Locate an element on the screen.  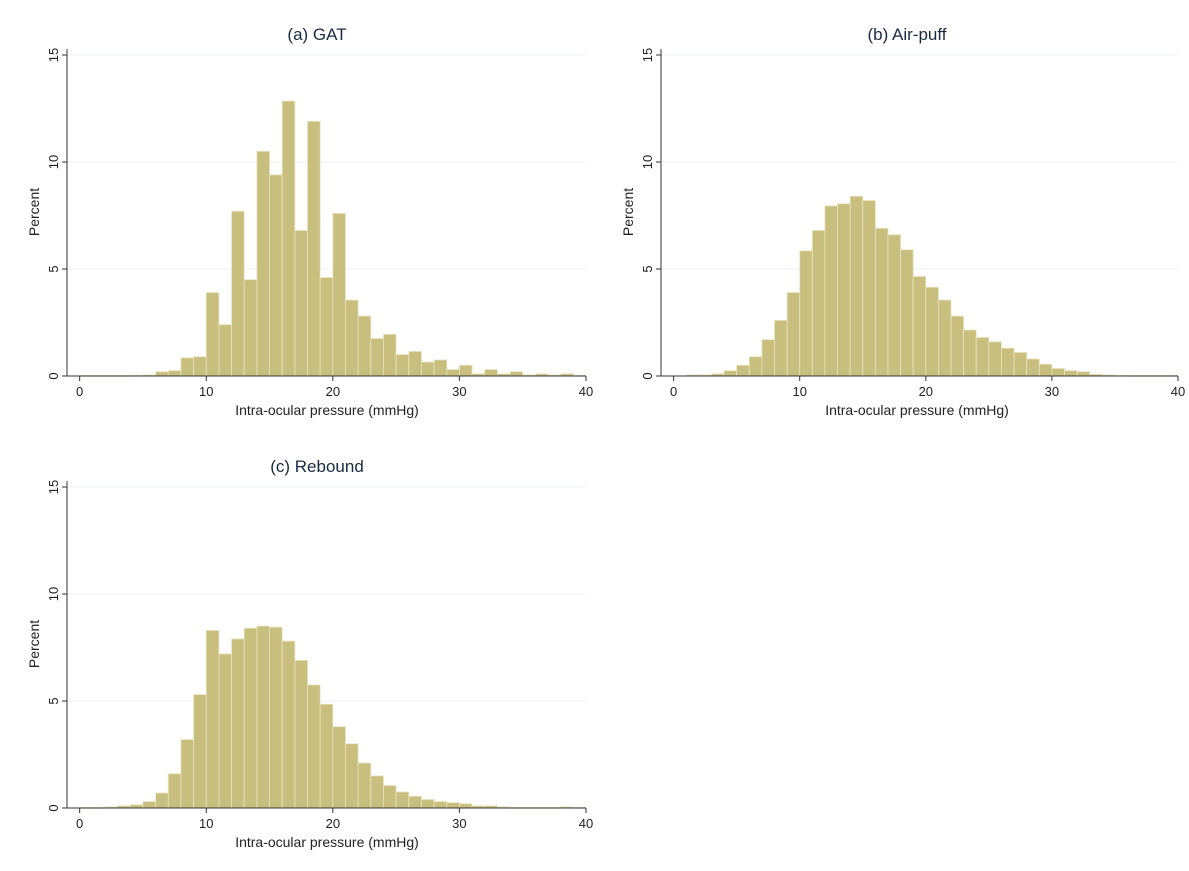
chart-title: (a) GAT is located at coordinates (316, 34).